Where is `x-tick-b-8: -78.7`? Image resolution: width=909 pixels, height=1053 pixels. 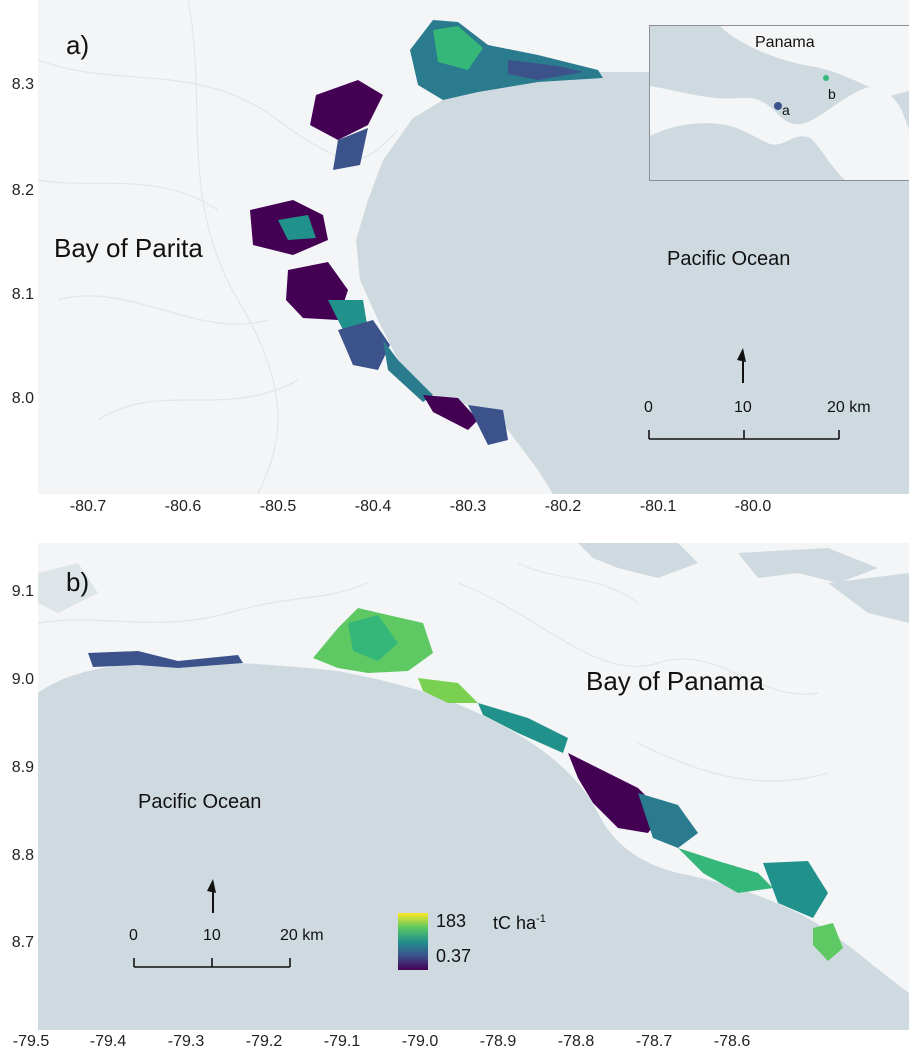 x-tick-b-8: -78.7 is located at coordinates (654, 1041).